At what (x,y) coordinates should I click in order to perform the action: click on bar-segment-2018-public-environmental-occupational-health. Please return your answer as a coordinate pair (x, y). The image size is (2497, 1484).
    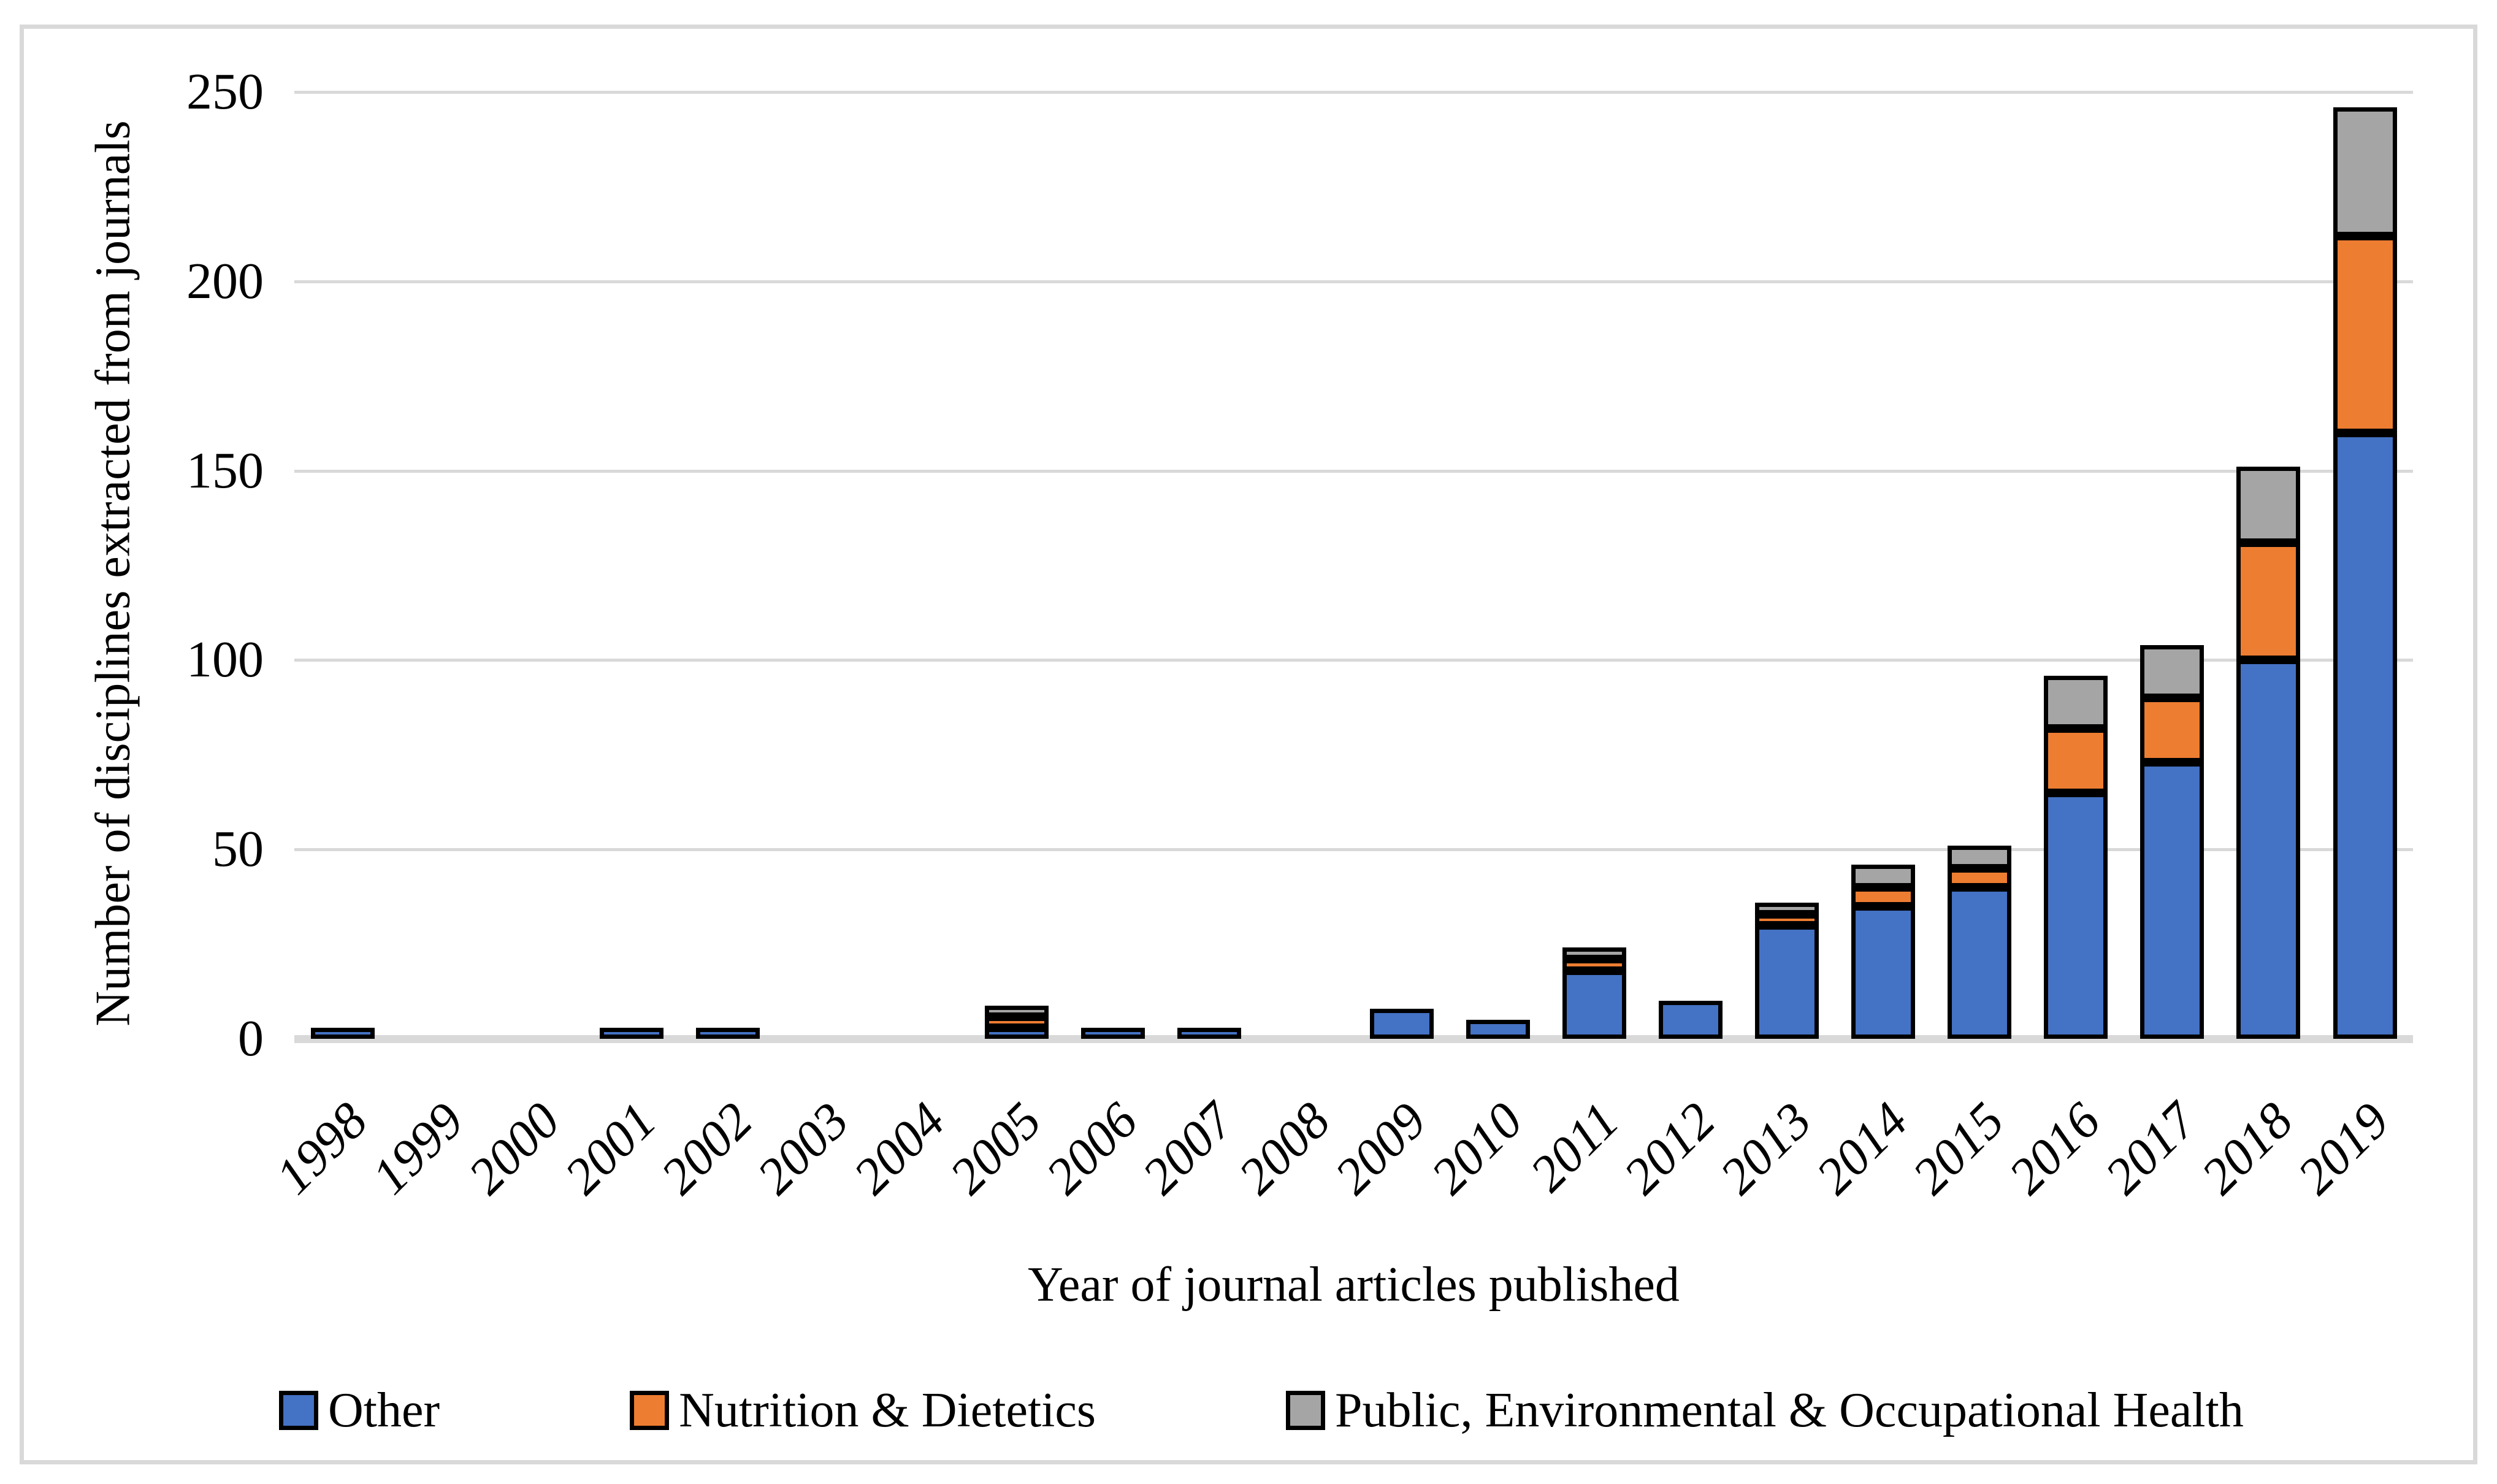
    Looking at the image, I should click on (2269, 505).